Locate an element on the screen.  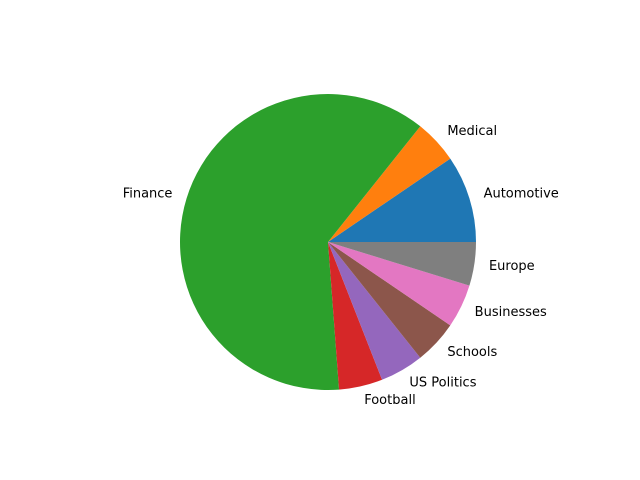
pie-label-schools: Schools is located at coordinates (472, 352).